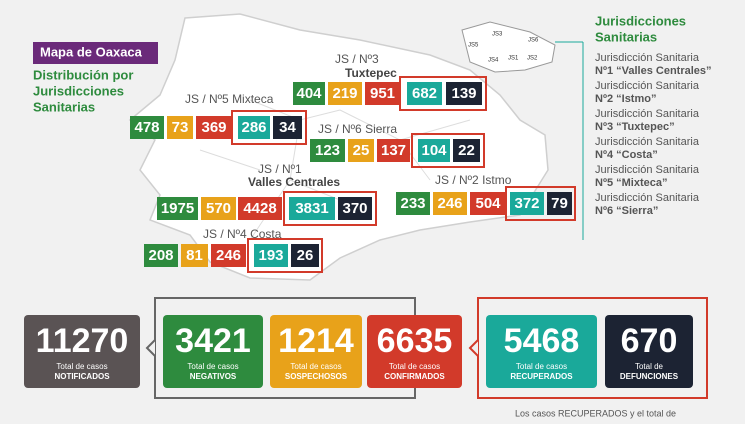 This screenshot has height=424, width=745. Describe the element at coordinates (640, 20) in the screenshot. I see `legend-title: Jurisdicciones` at that location.